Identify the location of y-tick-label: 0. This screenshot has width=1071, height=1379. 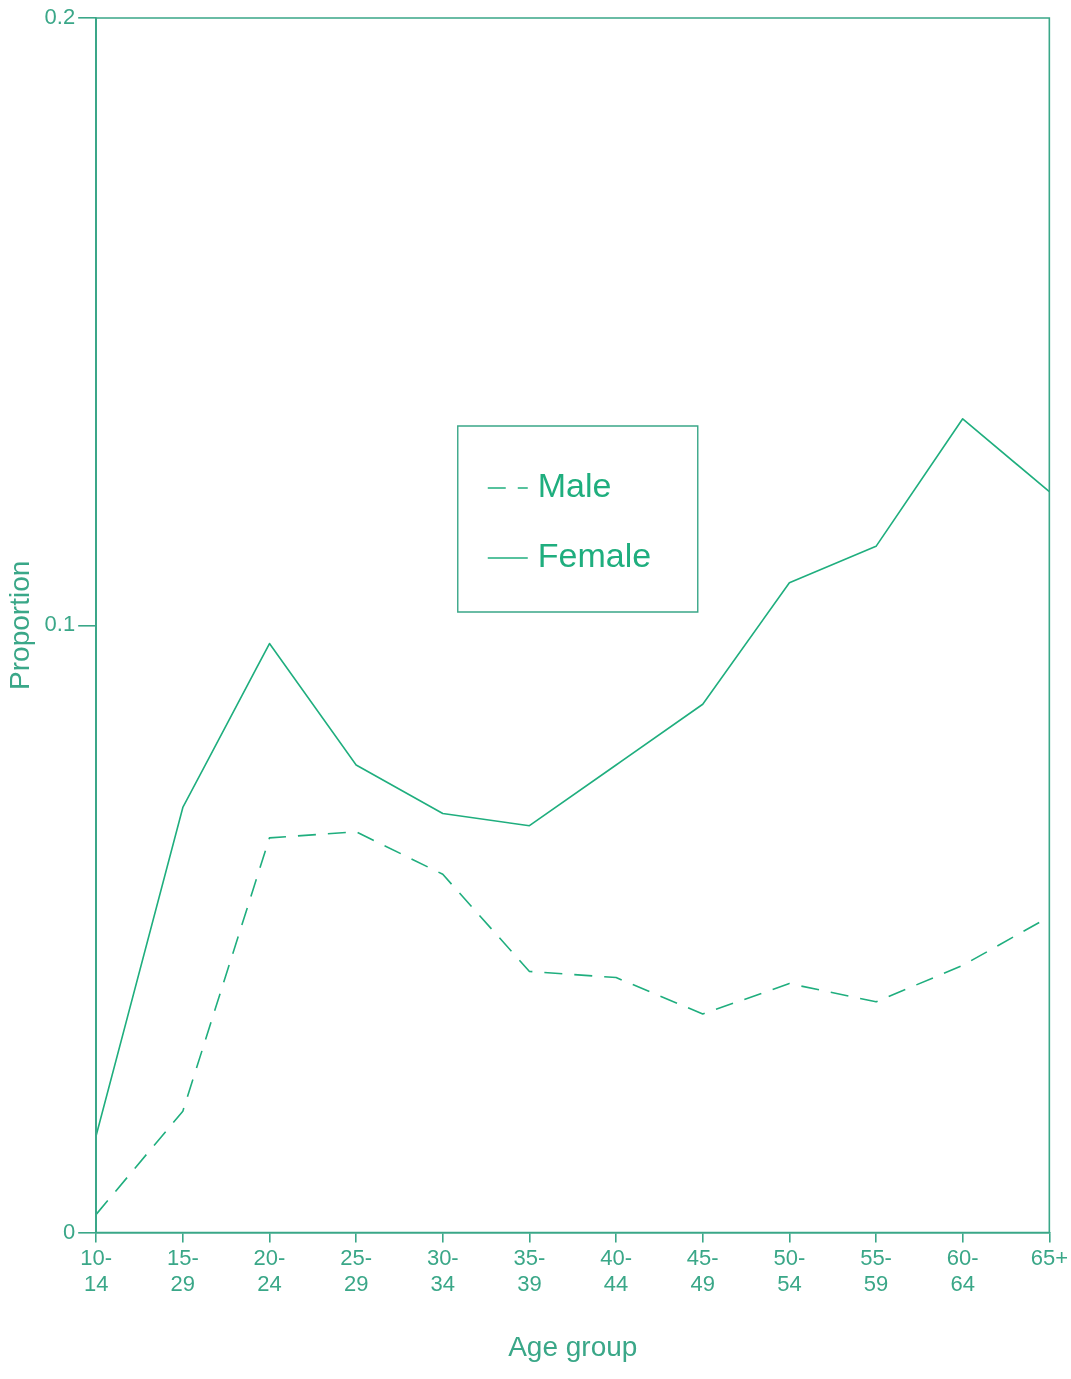
(69, 1231).